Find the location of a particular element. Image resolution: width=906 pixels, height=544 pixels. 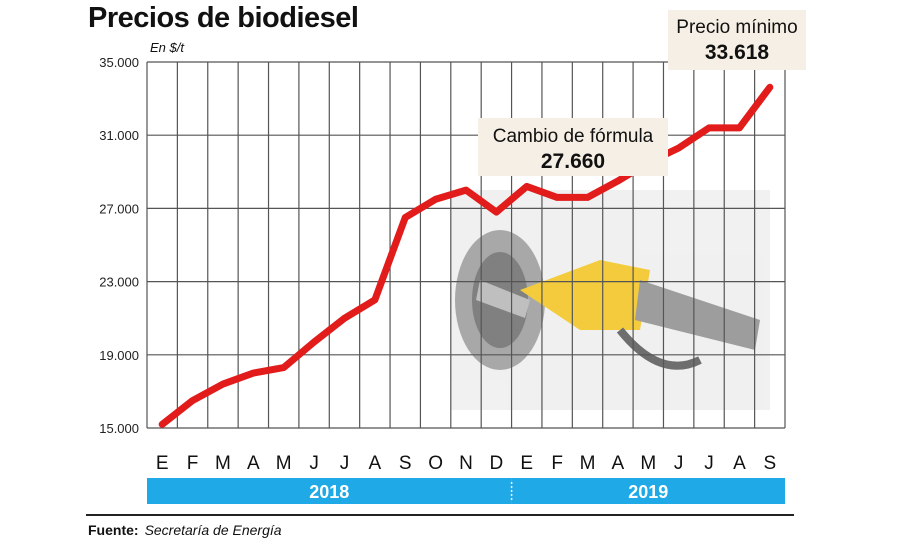

year-band: 2018 2019 is located at coordinates (466, 491).